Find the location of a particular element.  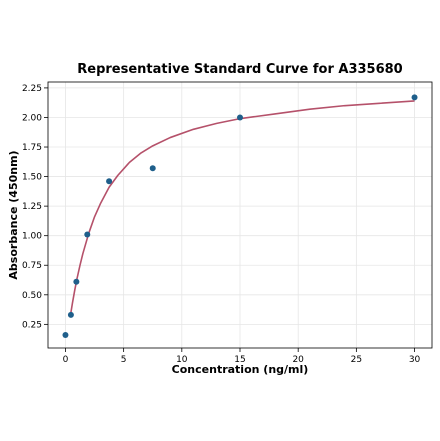

x-axis: 0 5 10 15 20 25 30 is located at coordinates (242, 356).